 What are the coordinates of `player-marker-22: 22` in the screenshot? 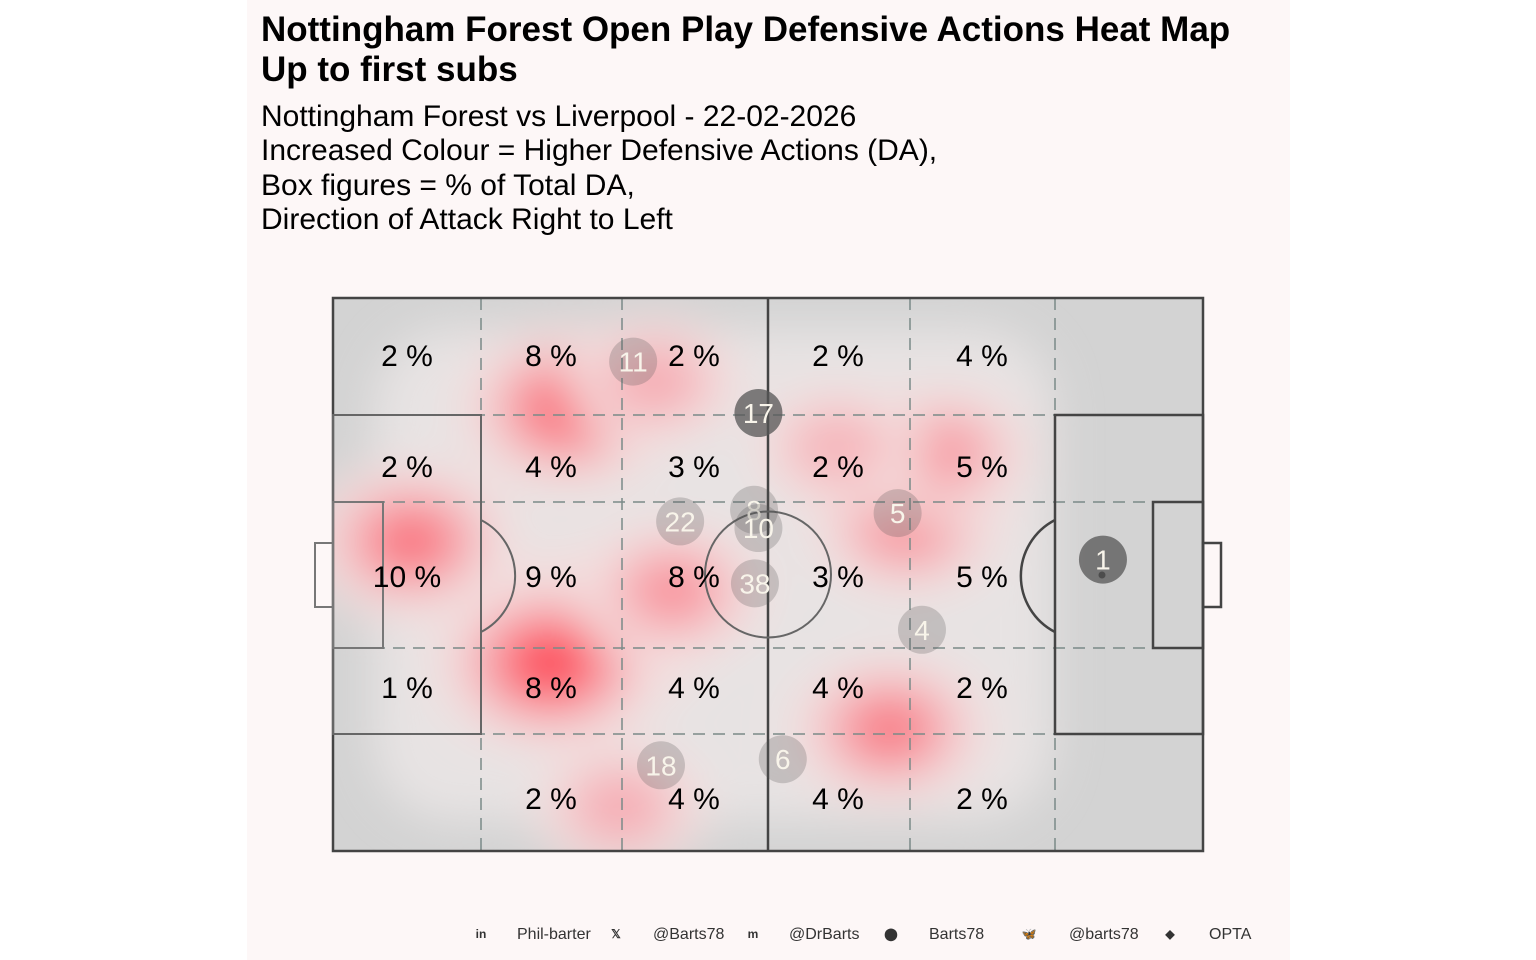 It's located at (680, 521).